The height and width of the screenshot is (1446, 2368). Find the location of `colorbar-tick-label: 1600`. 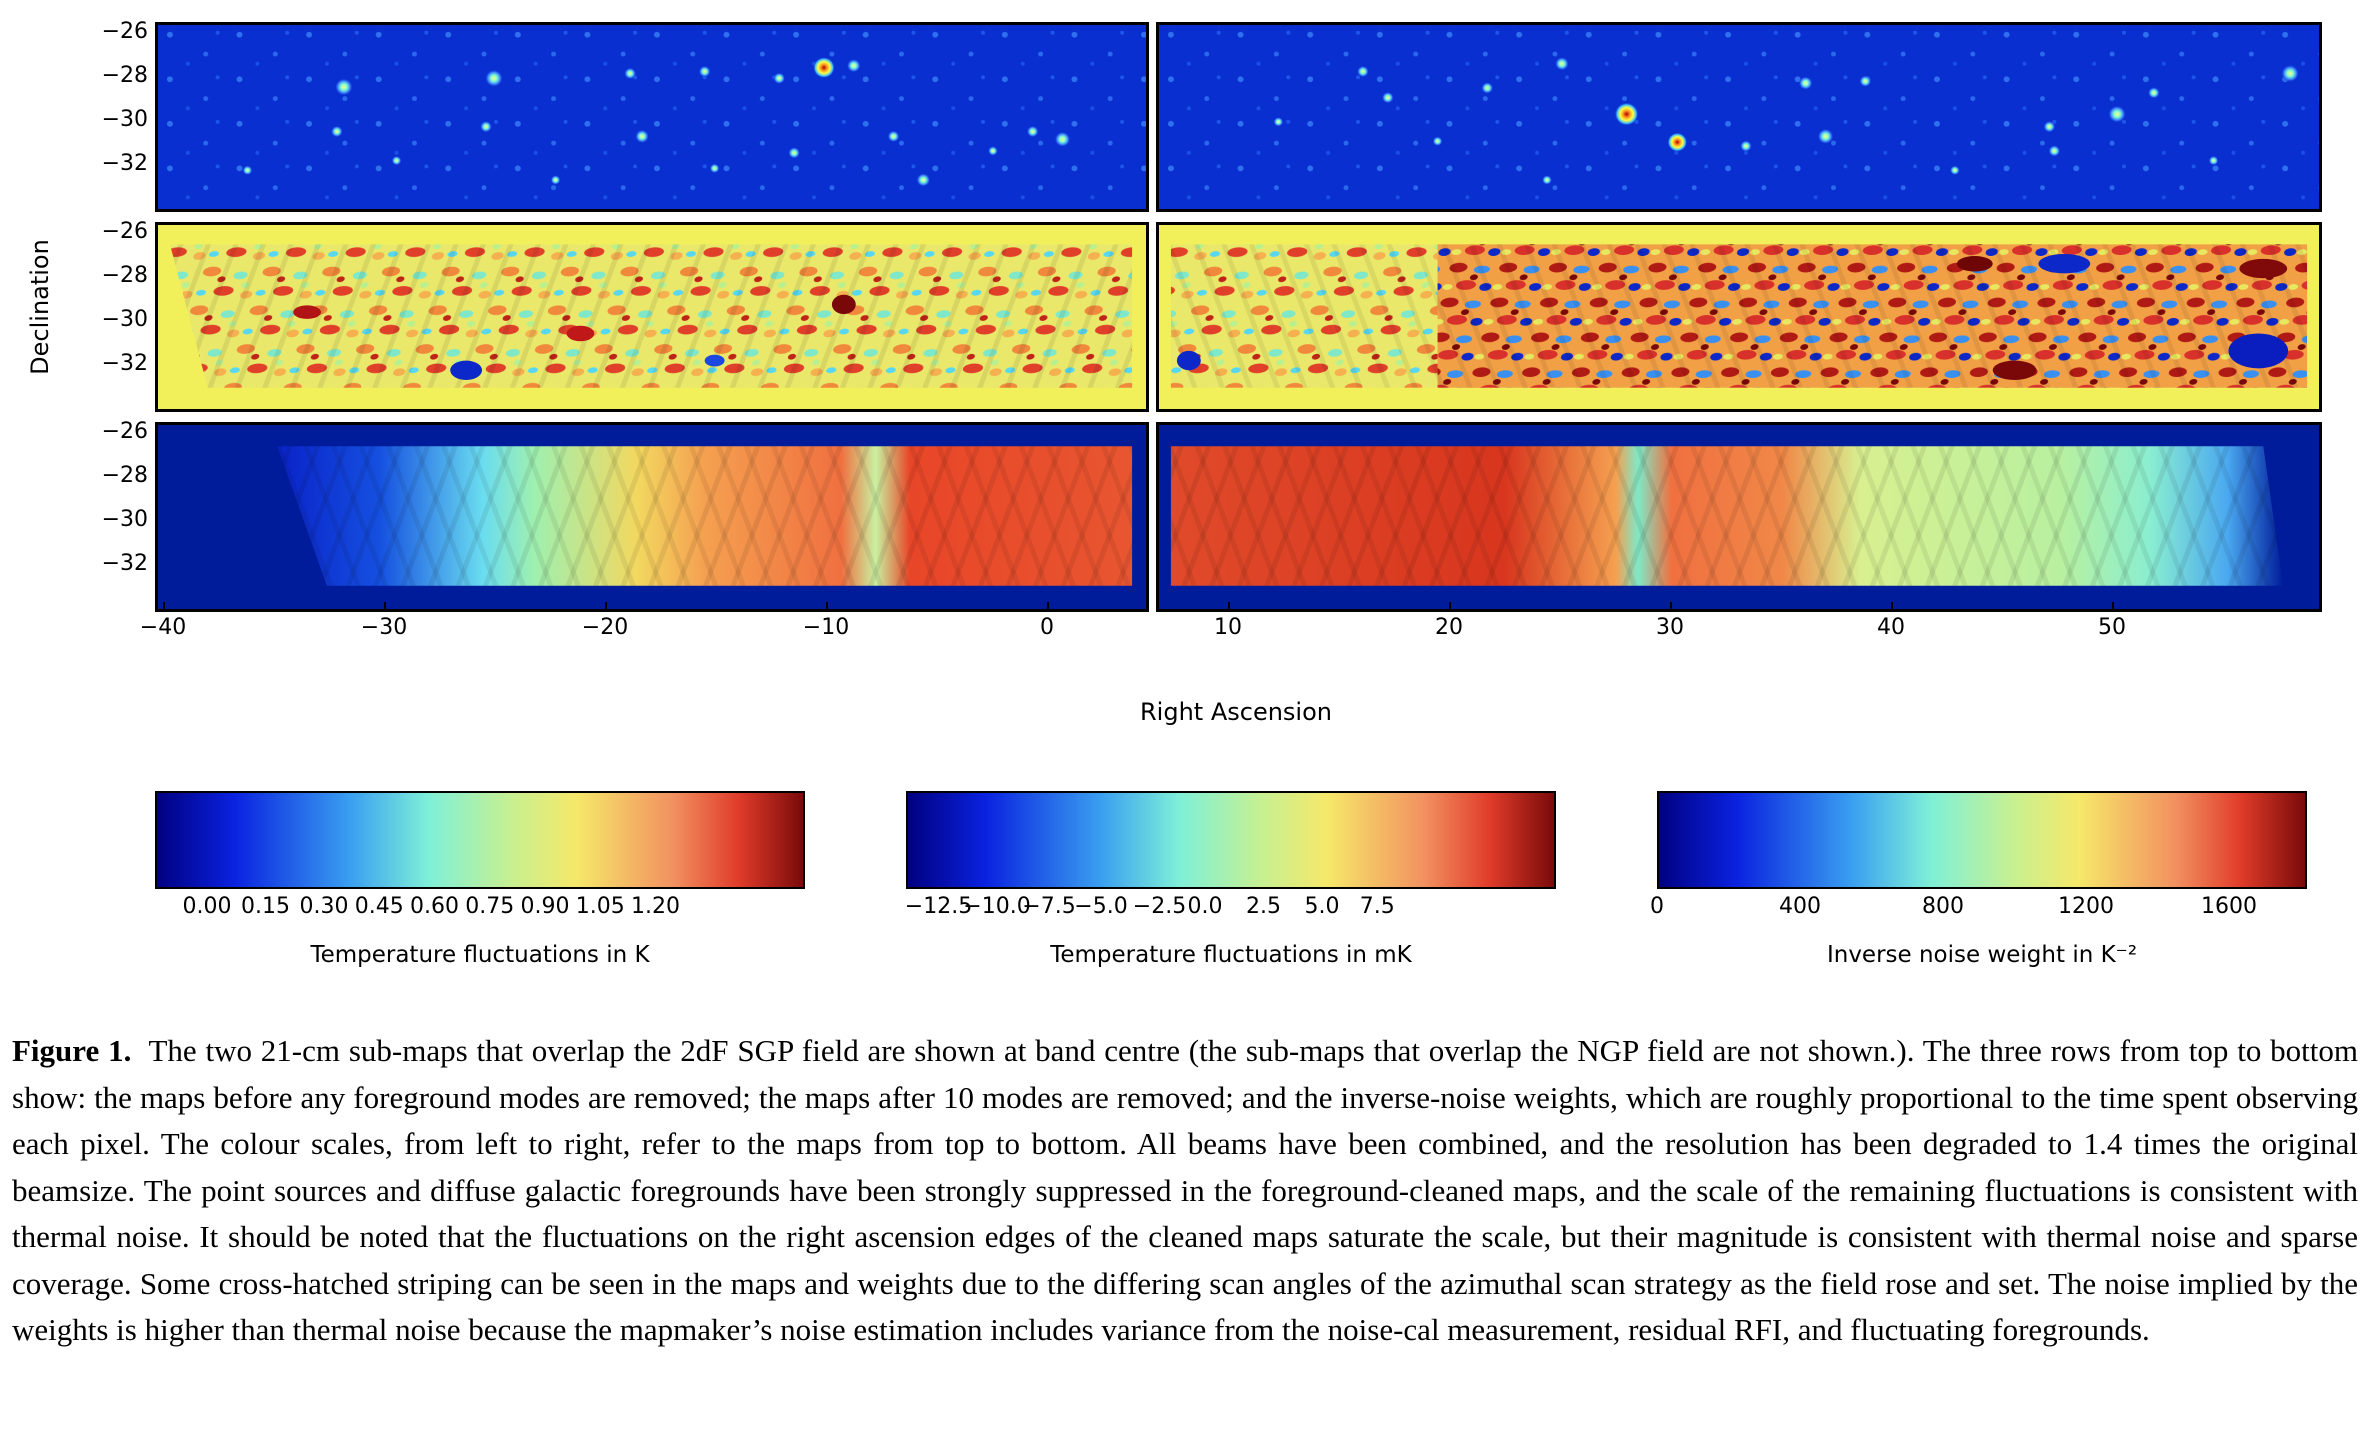

colorbar-tick-label: 1600 is located at coordinates (2229, 906).